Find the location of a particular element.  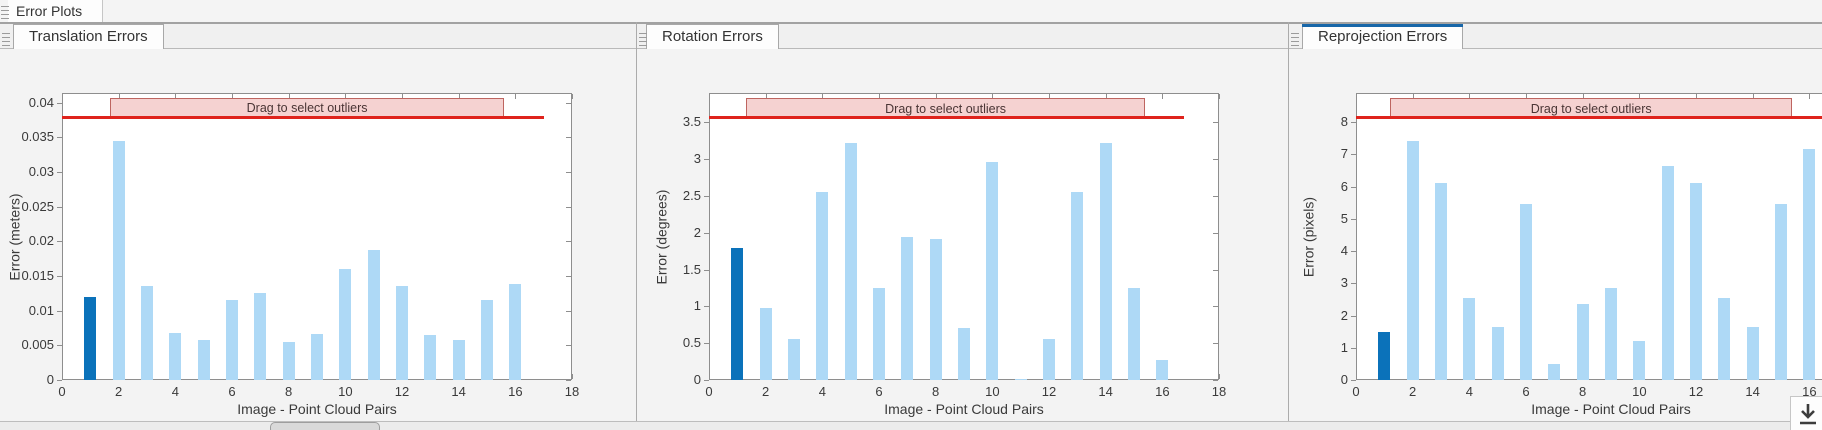

y-tick-label: 0.005 is located at coordinates (37, 345).